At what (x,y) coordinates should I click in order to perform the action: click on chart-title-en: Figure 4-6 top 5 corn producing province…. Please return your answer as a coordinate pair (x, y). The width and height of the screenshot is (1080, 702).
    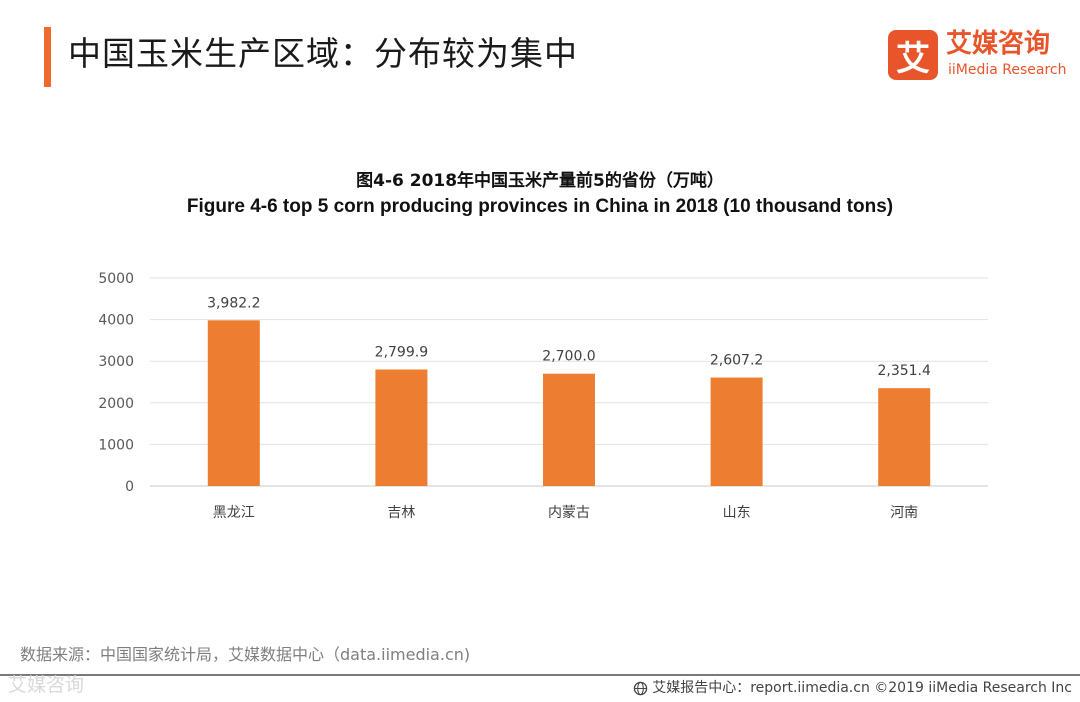
    Looking at the image, I should click on (540, 206).